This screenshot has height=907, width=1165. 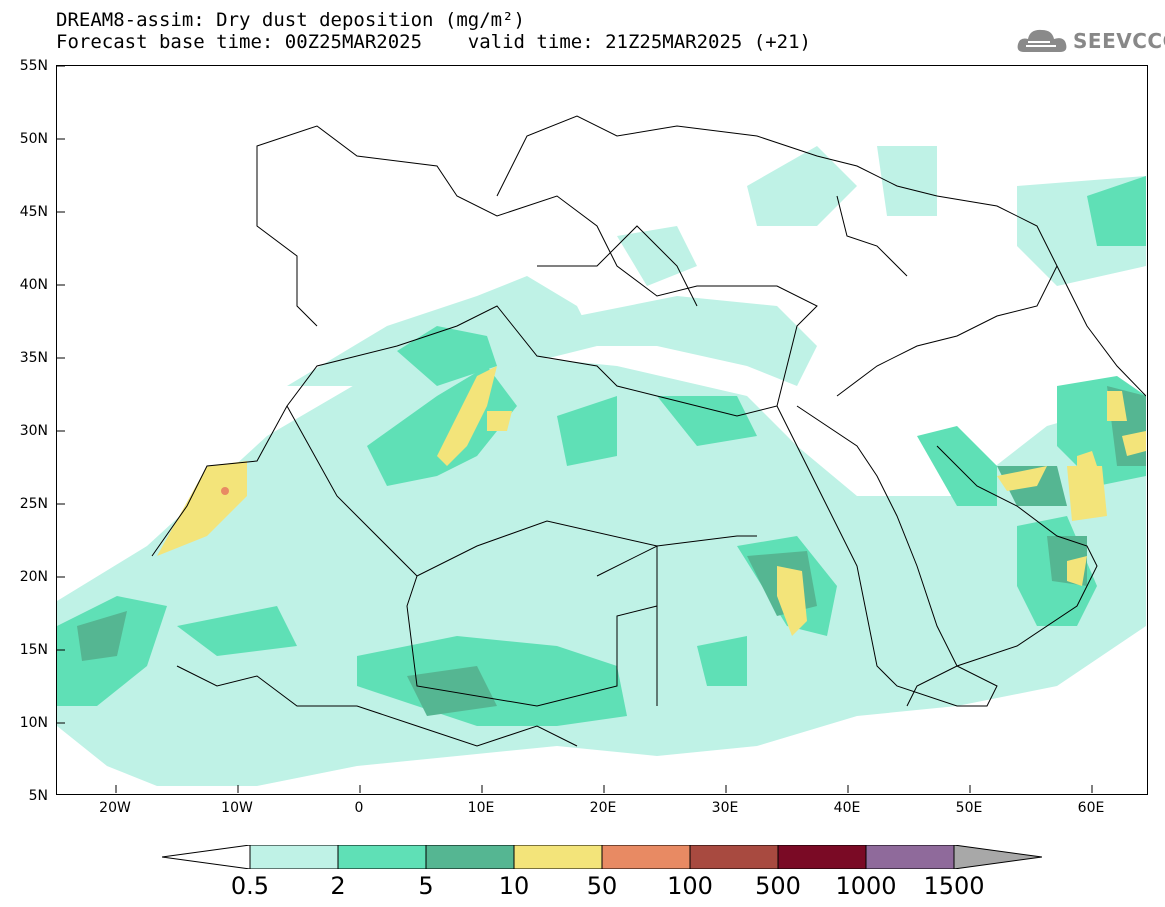 I want to click on colorbar-label: 50, so click(x=602, y=886).